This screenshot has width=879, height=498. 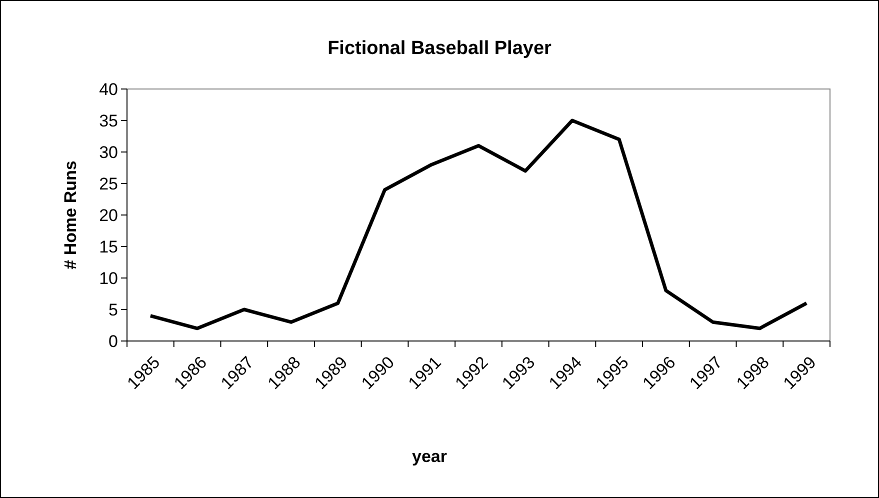 I want to click on y-tick-label: 10, so click(x=108, y=278).